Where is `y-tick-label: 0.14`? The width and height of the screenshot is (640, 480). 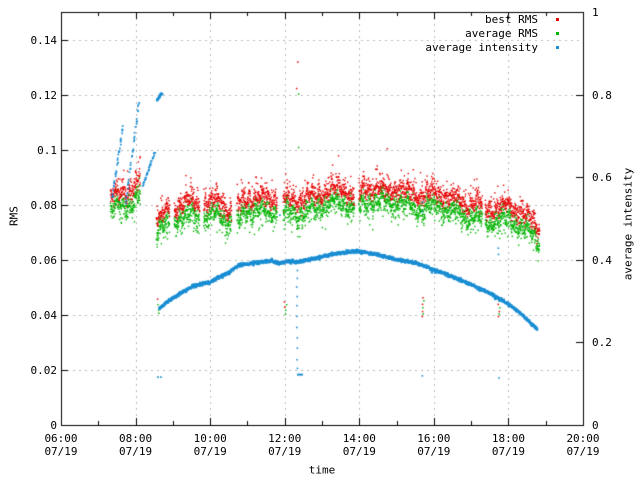 y-tick-label: 0.14 is located at coordinates (44, 40).